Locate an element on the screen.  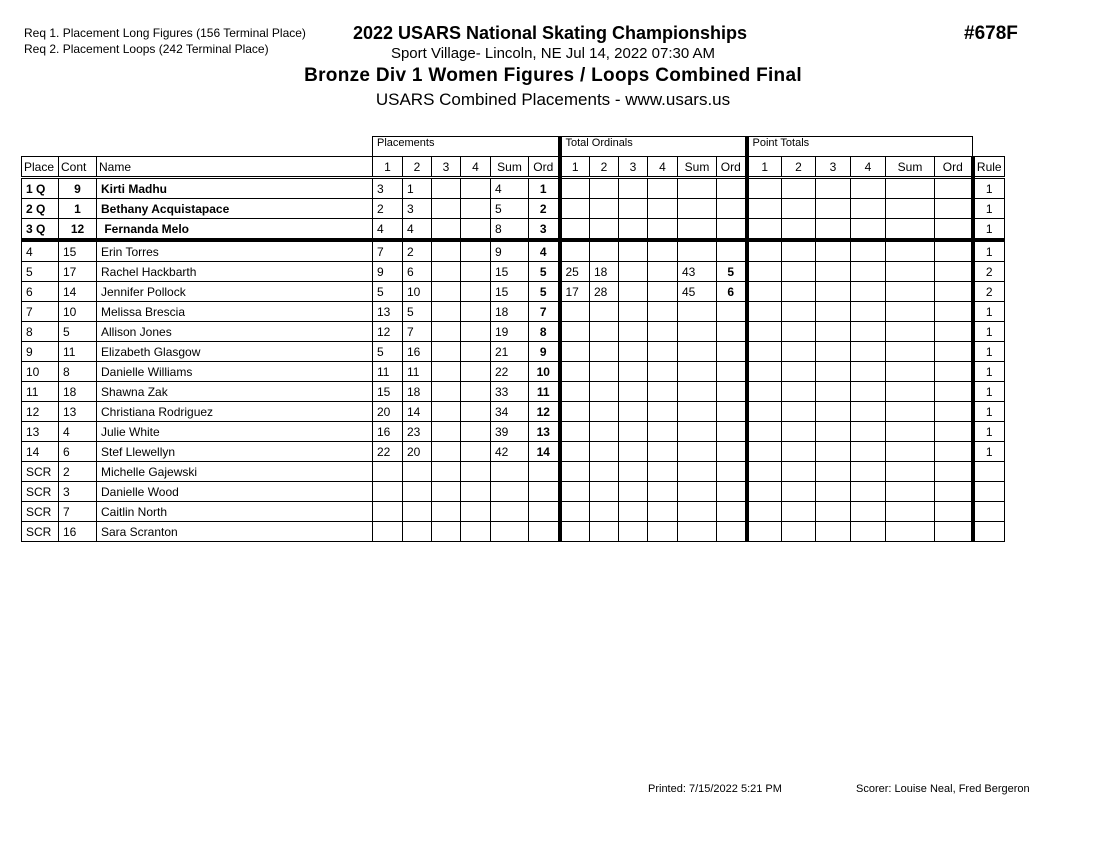
name-cell: Allison Jones is located at coordinates (234, 331).